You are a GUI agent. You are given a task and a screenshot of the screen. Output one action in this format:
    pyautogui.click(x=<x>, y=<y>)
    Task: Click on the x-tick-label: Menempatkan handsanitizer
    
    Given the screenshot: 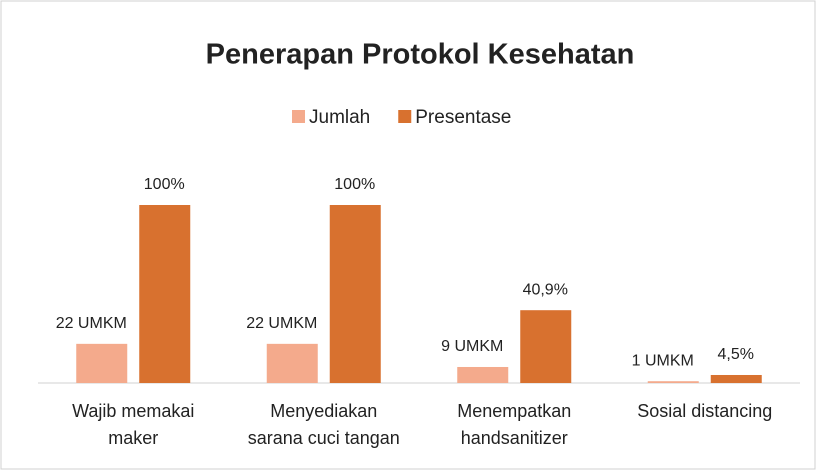 What is the action you would take?
    pyautogui.click(x=514, y=424)
    